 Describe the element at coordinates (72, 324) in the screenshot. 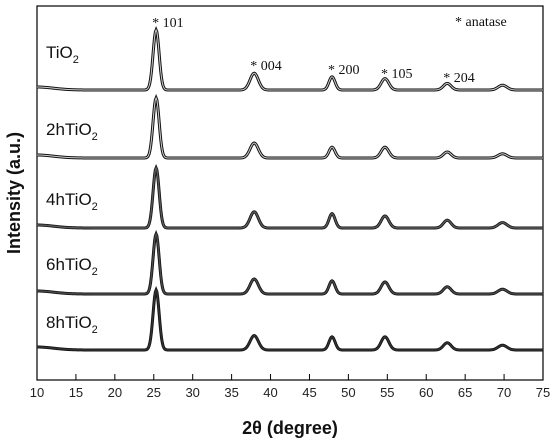

I see `series-label: 8hTiO2` at that location.